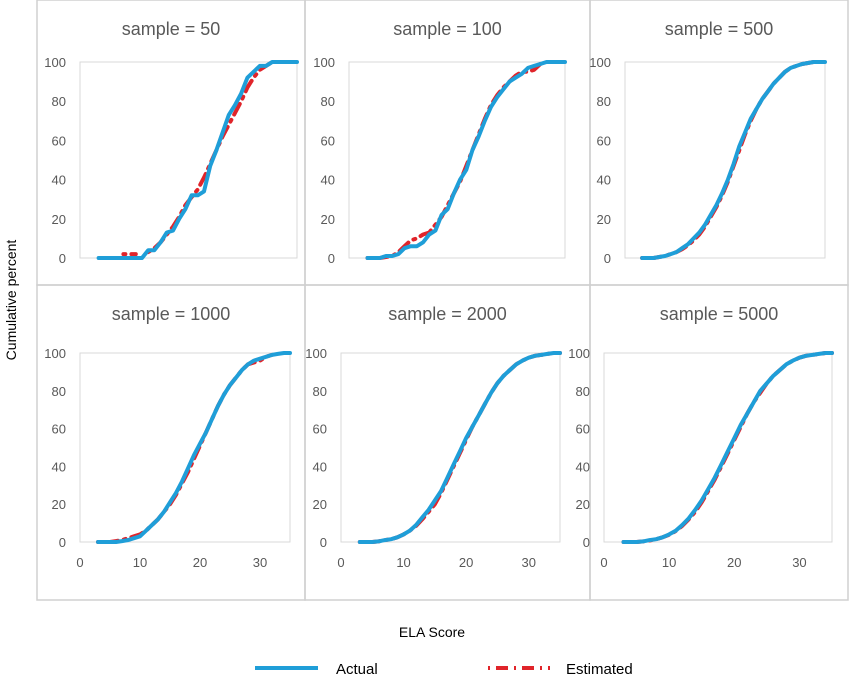 The image size is (850, 682). What do you see at coordinates (447, 29) in the screenshot?
I see `panel-title: sample = 100` at bounding box center [447, 29].